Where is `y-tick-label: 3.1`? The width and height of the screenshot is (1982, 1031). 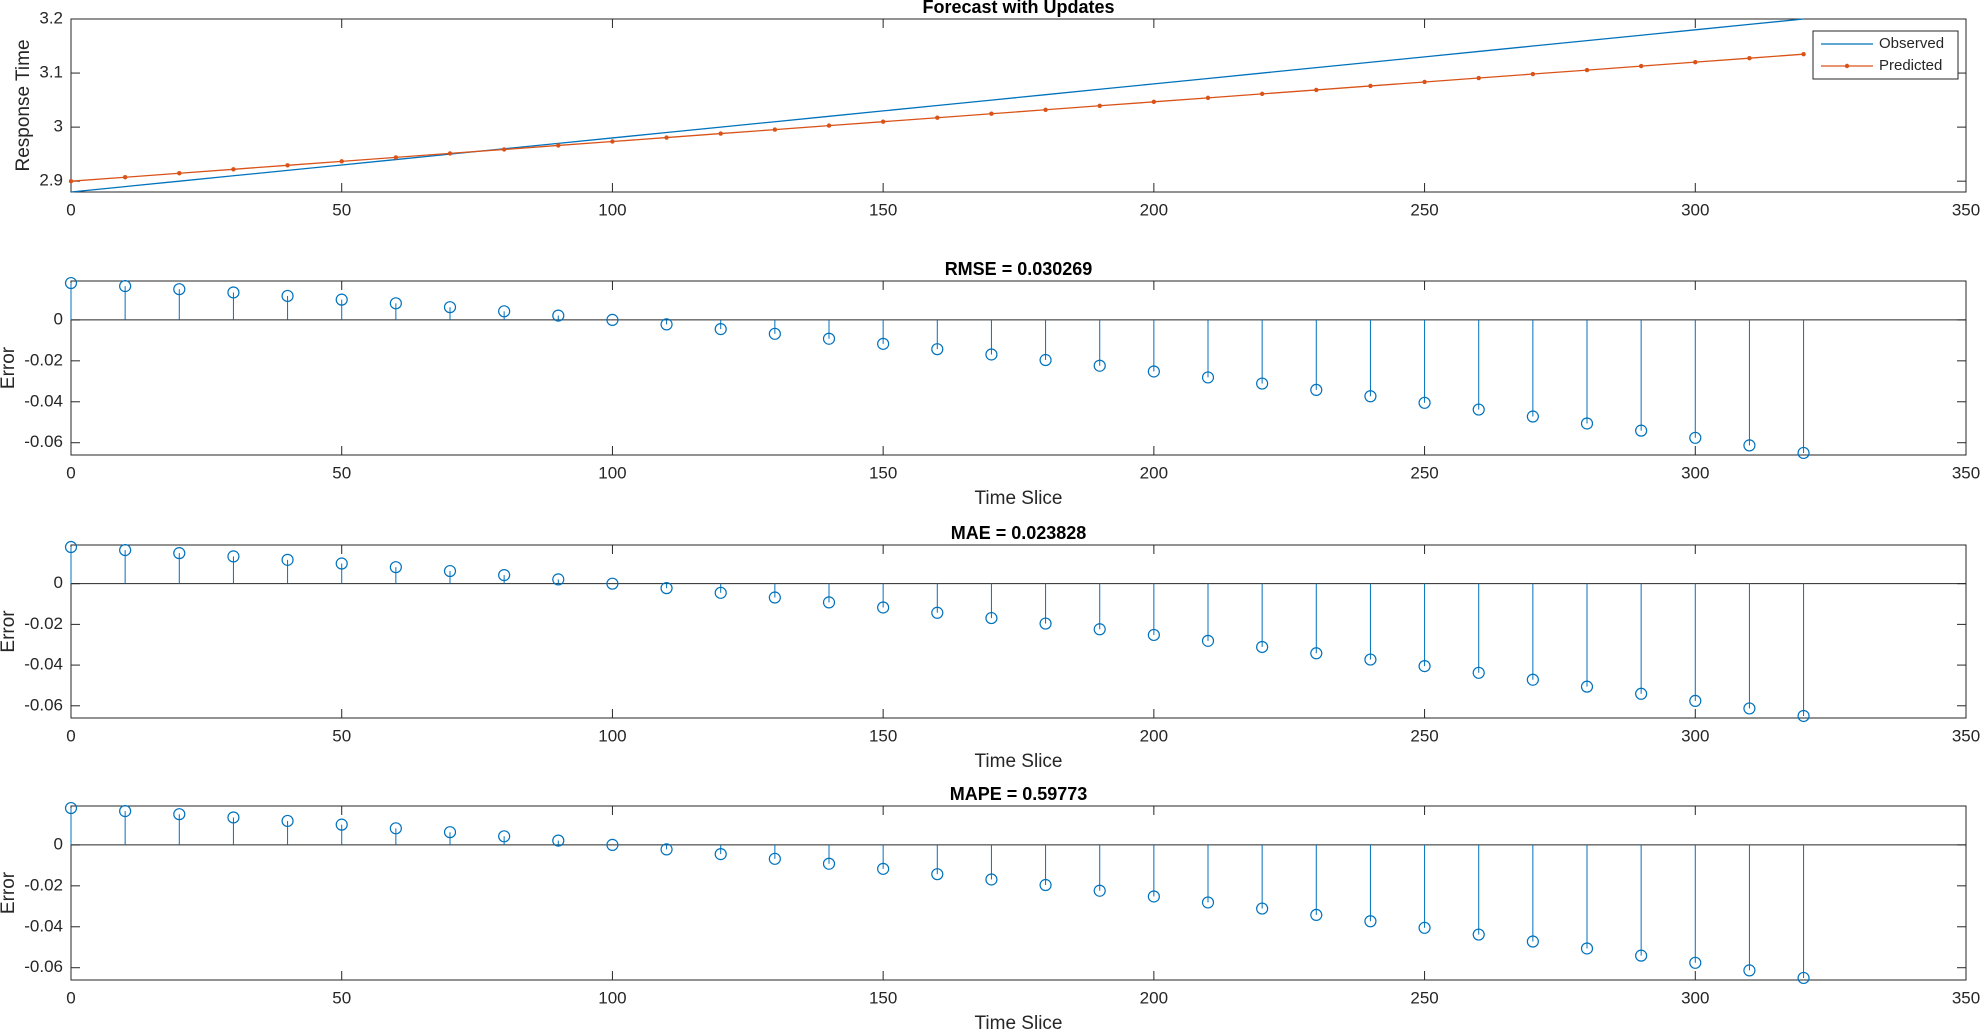 y-tick-label: 3.1 is located at coordinates (51, 72).